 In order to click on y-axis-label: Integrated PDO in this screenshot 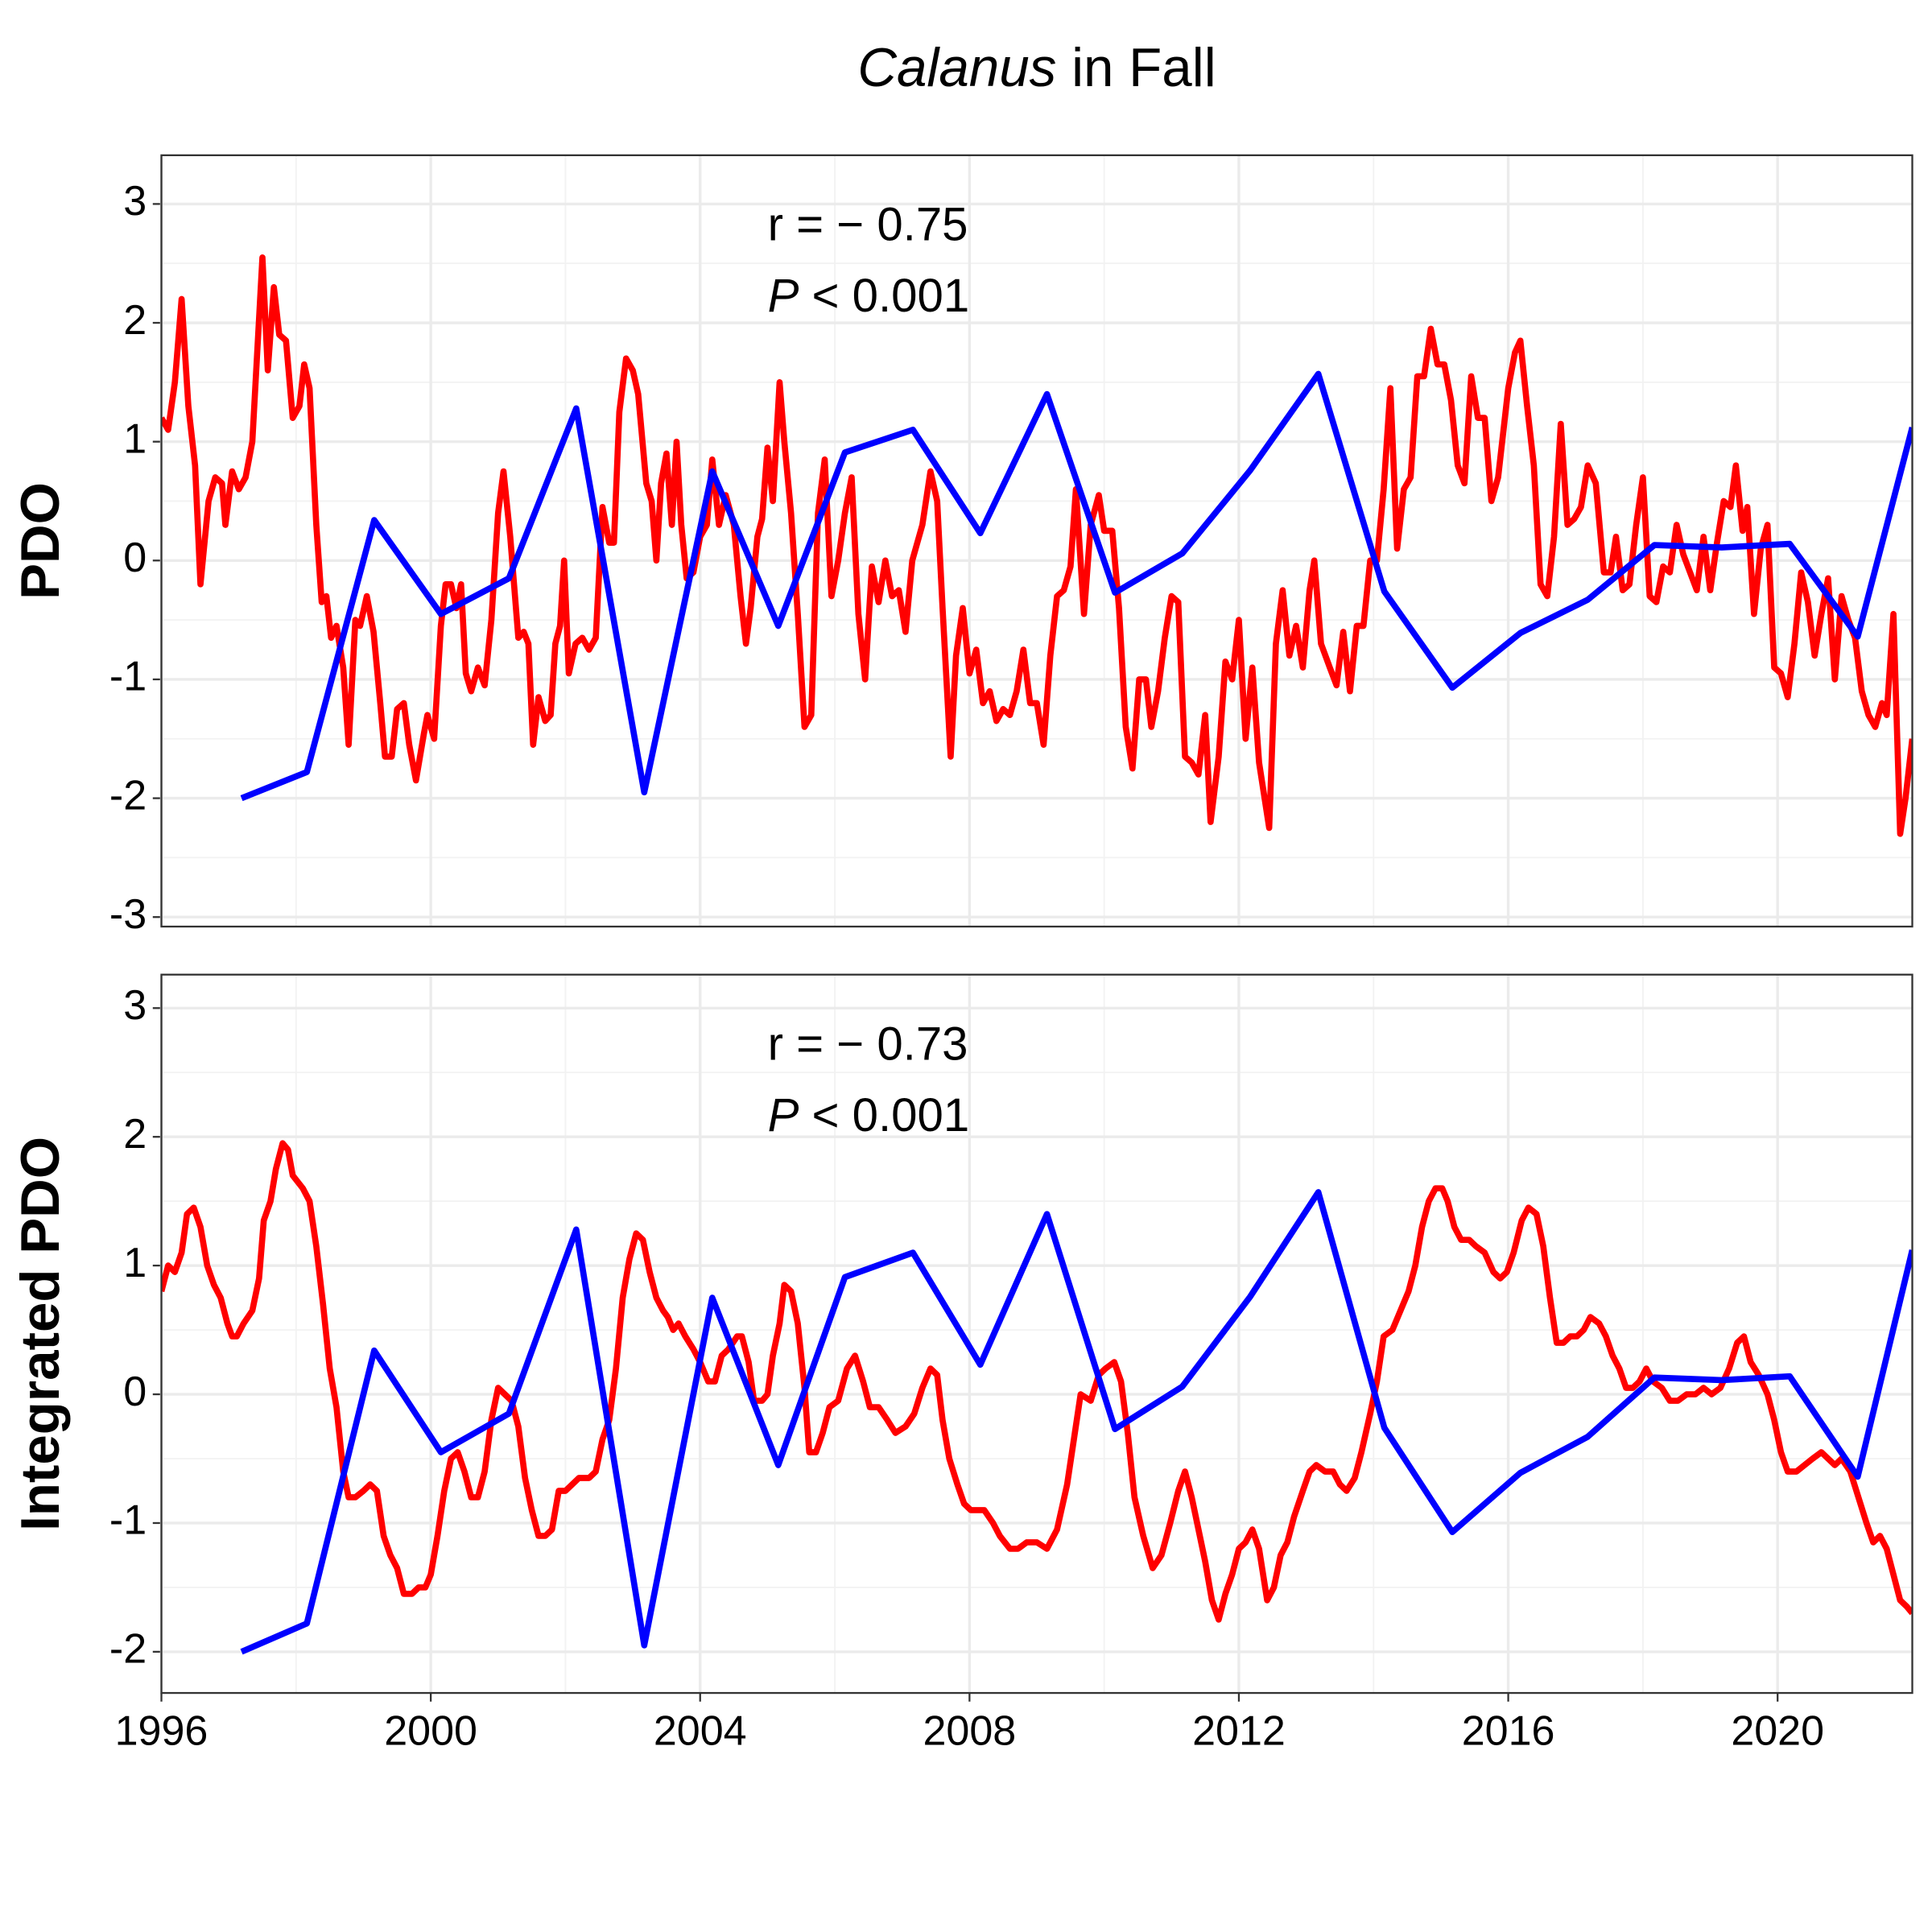, I will do `click(40, 1334)`.